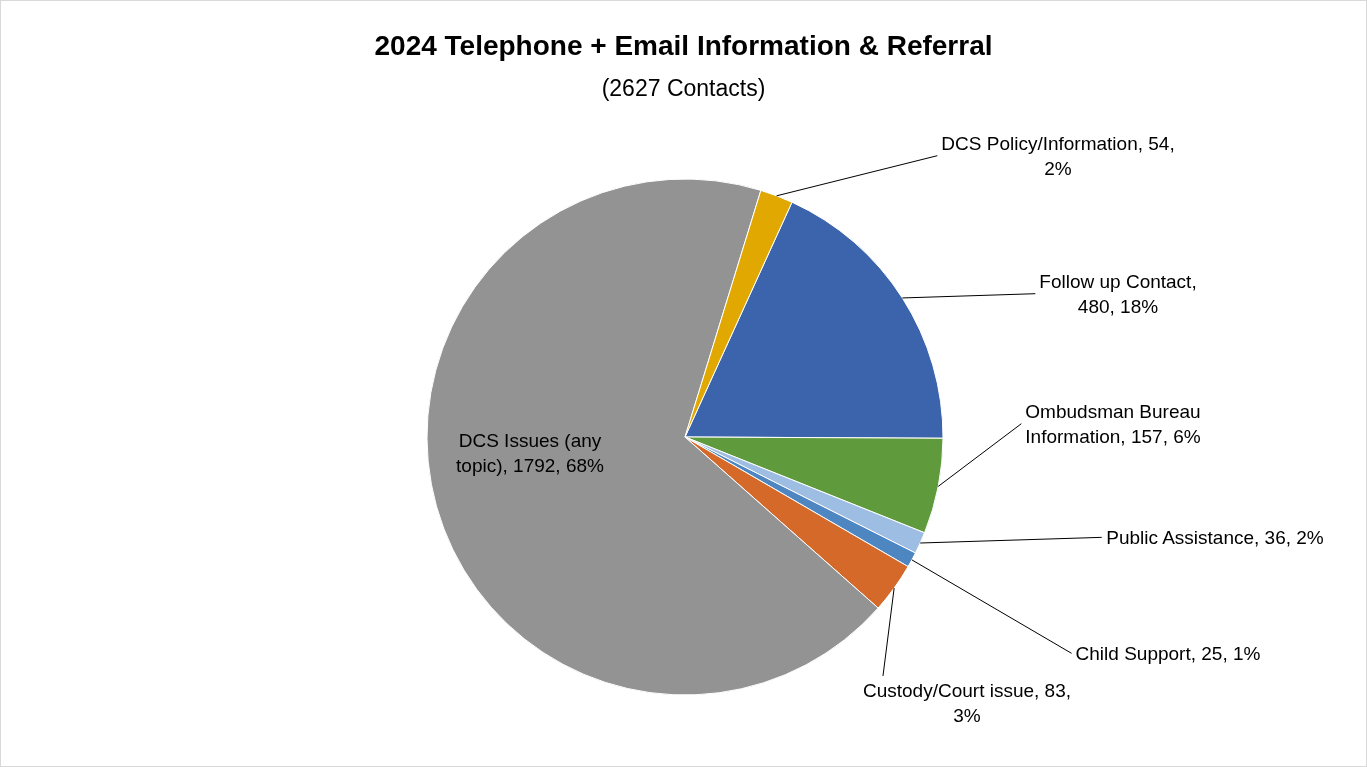 The image size is (1367, 767). Describe the element at coordinates (683, 88) in the screenshot. I see `chart-subtitle: (2627 Contacts)` at that location.